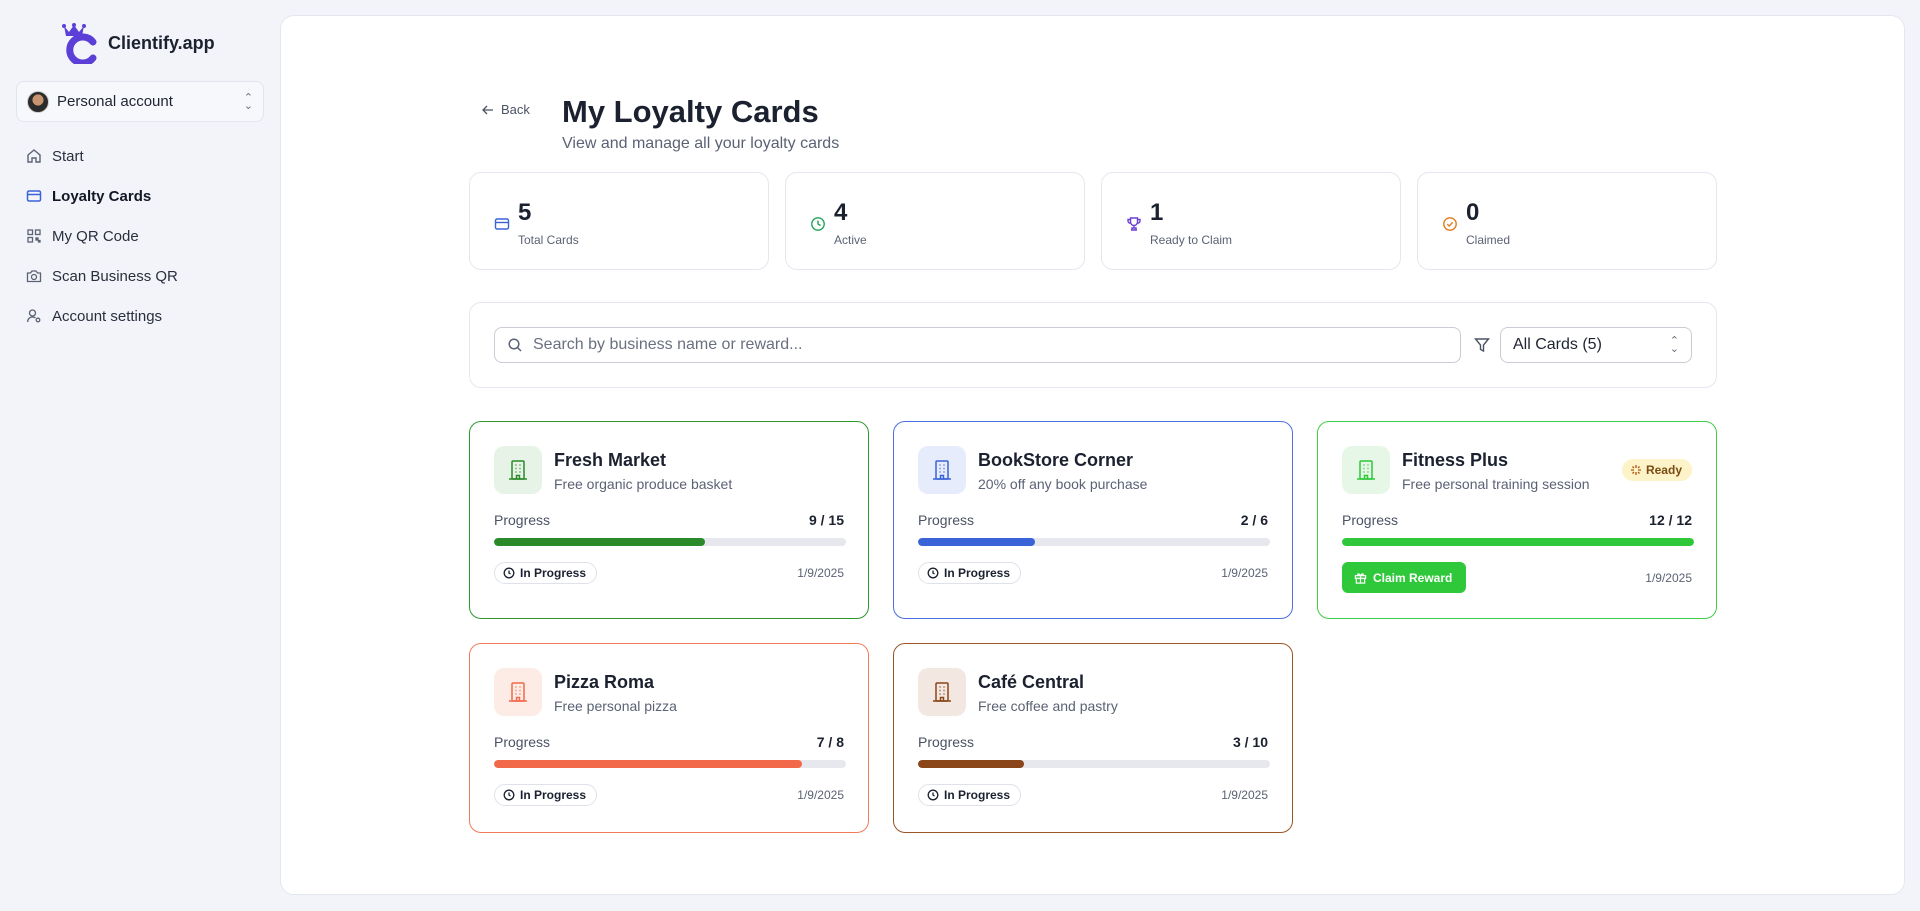 Image resolution: width=1920 pixels, height=911 pixels. Describe the element at coordinates (487, 109) in the screenshot. I see `arrow-left-icon` at that location.